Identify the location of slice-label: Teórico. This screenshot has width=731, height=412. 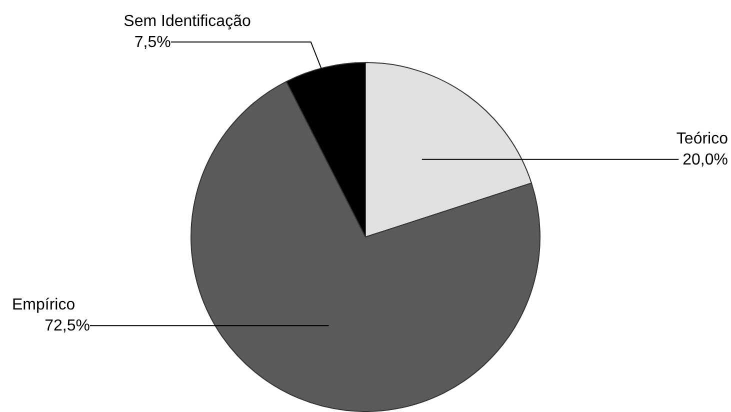
(702, 139).